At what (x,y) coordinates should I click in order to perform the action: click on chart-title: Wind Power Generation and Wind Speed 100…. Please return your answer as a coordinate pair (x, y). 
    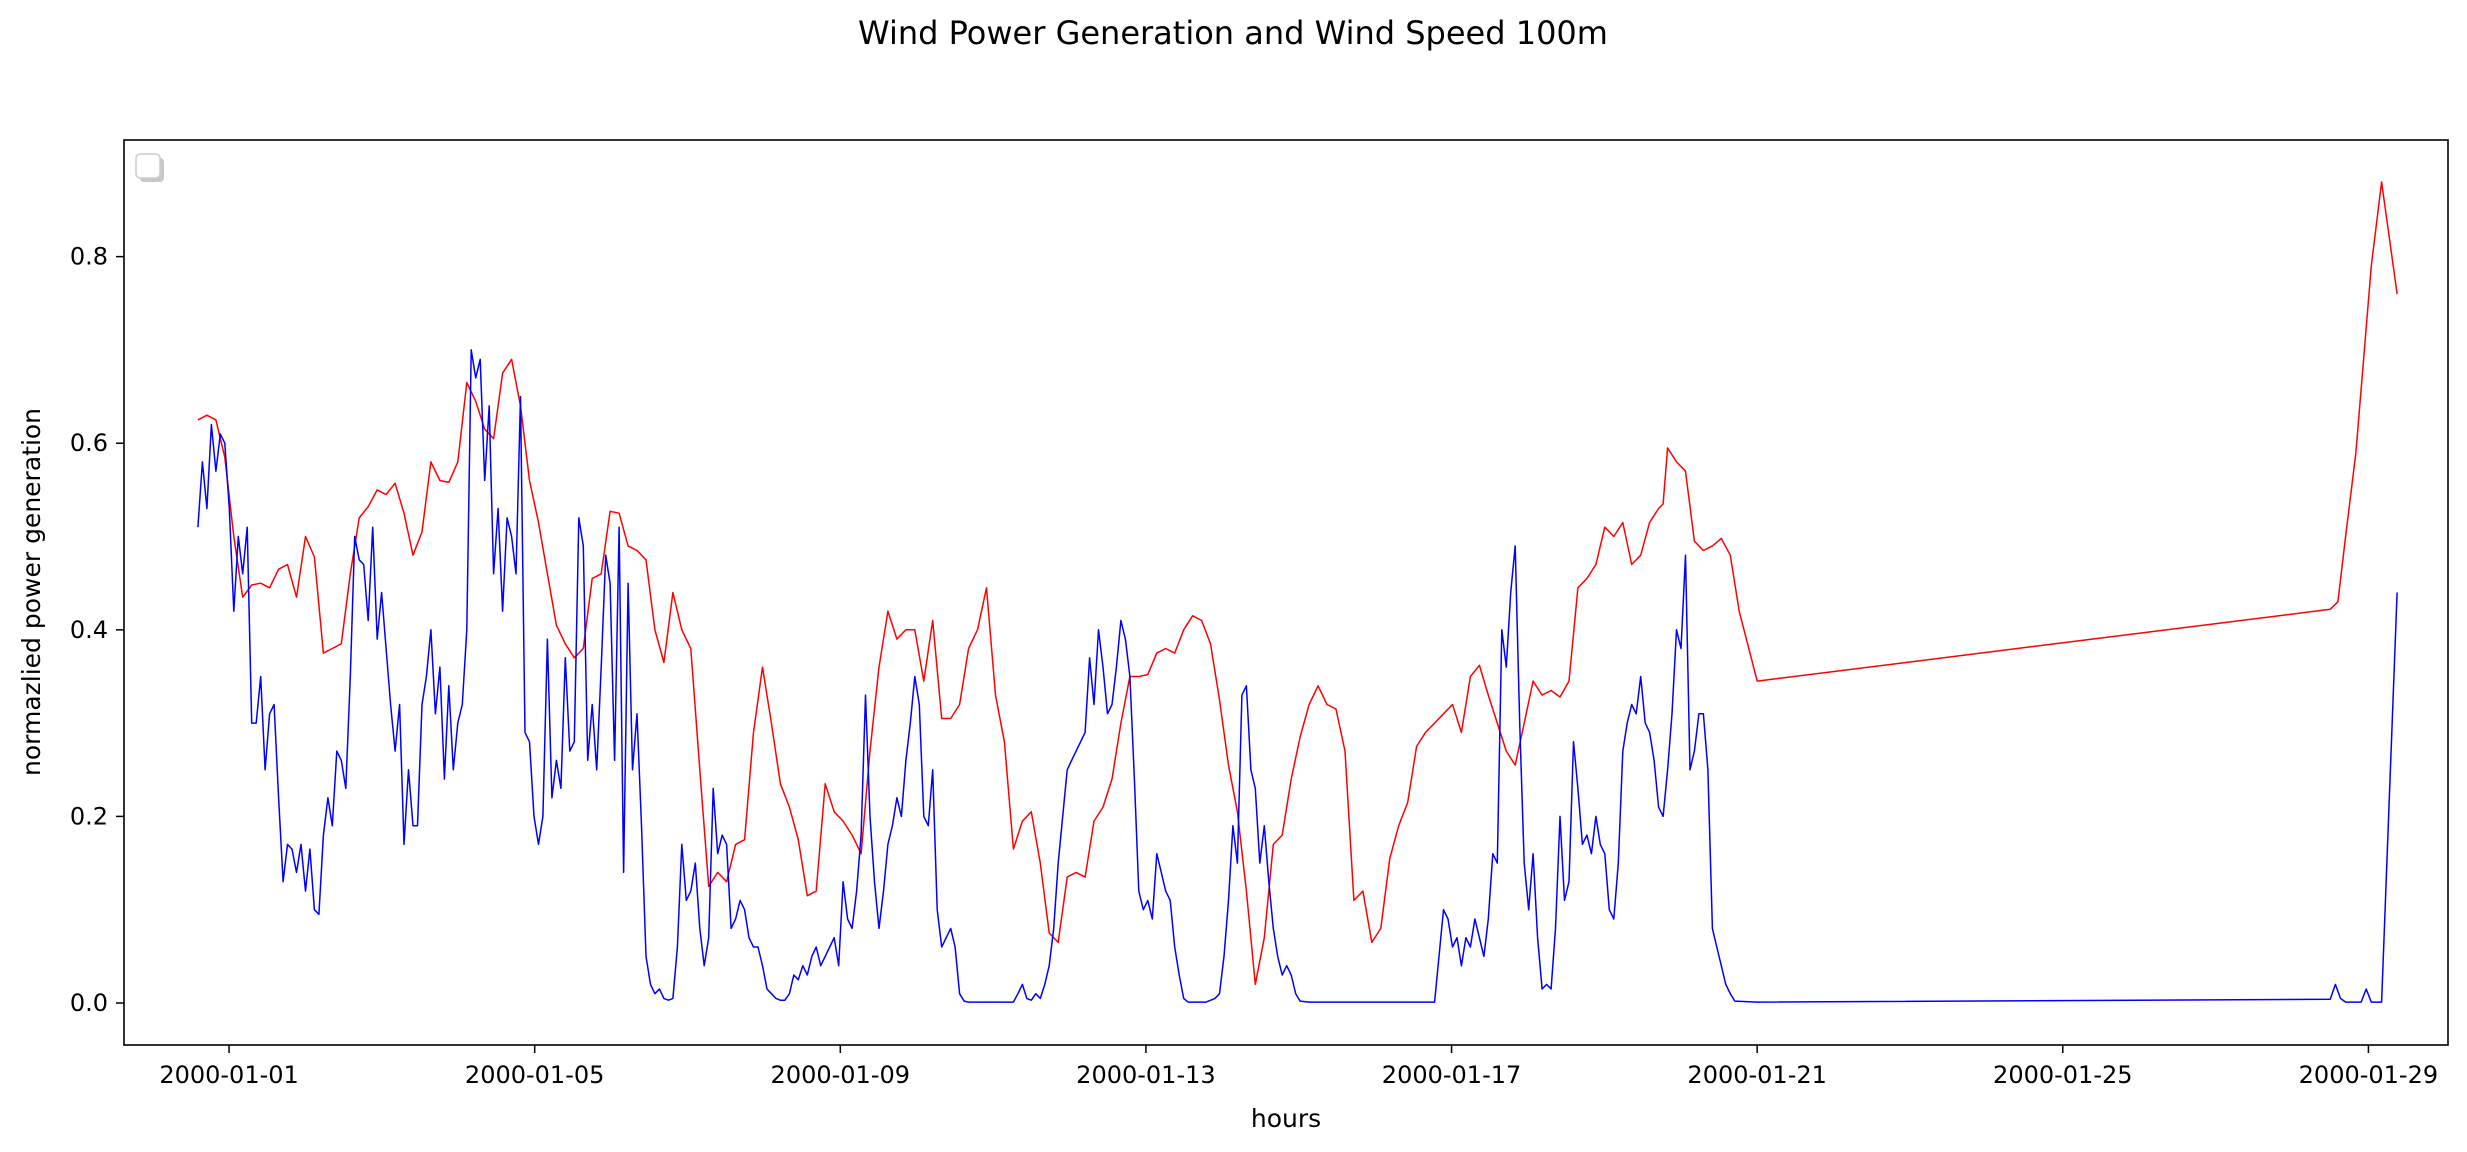
    Looking at the image, I should click on (1233, 33).